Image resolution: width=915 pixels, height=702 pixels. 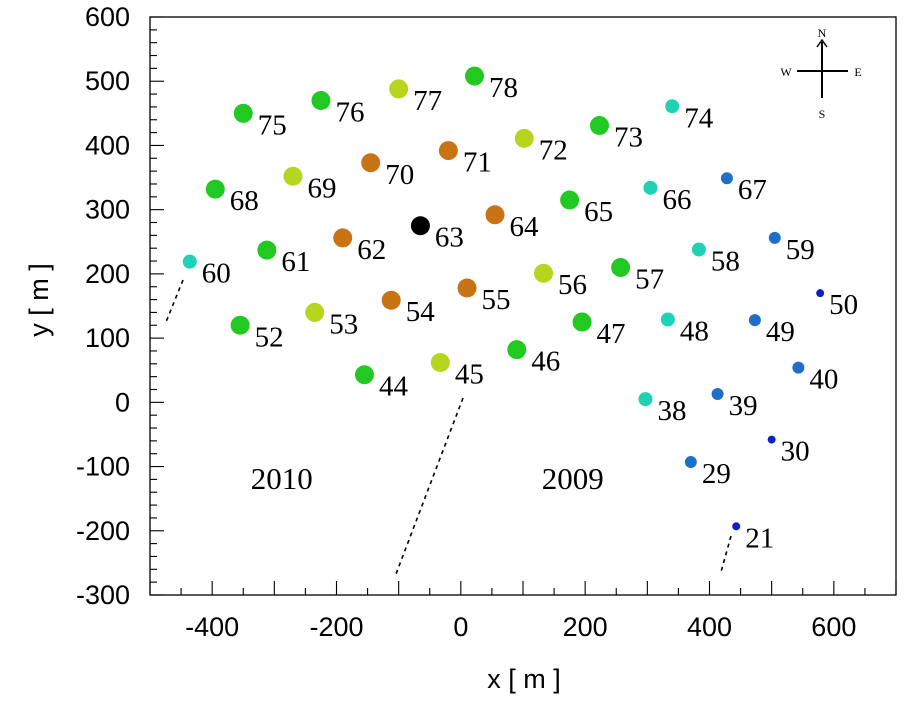 What do you see at coordinates (269, 337) in the screenshot?
I see `station-label: 52` at bounding box center [269, 337].